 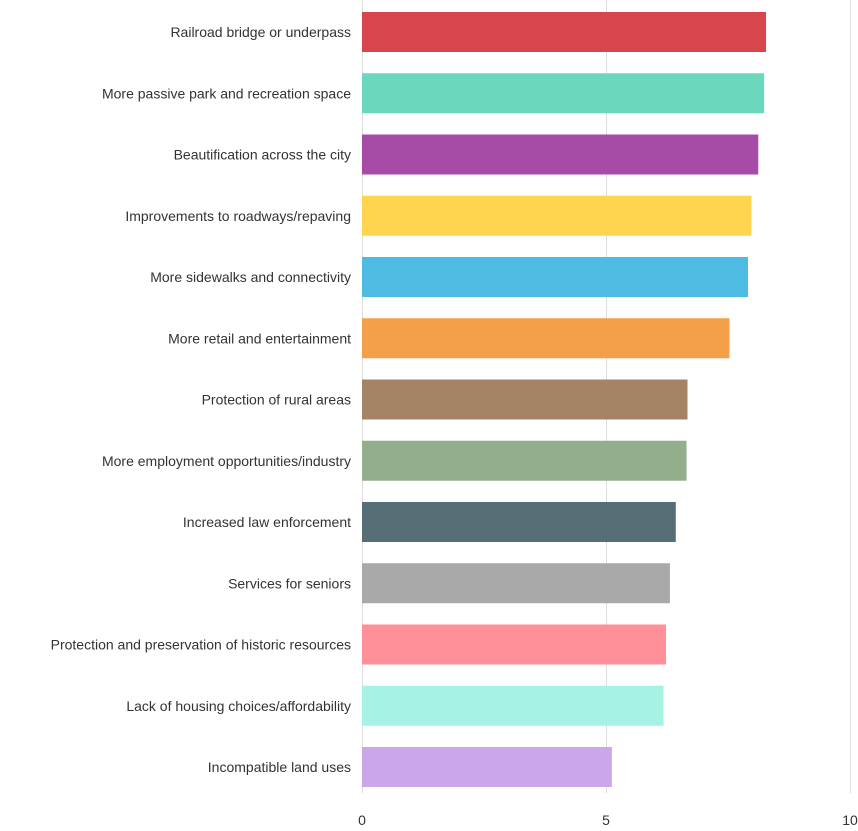 I want to click on x-tick-label: 0, so click(x=362, y=820).